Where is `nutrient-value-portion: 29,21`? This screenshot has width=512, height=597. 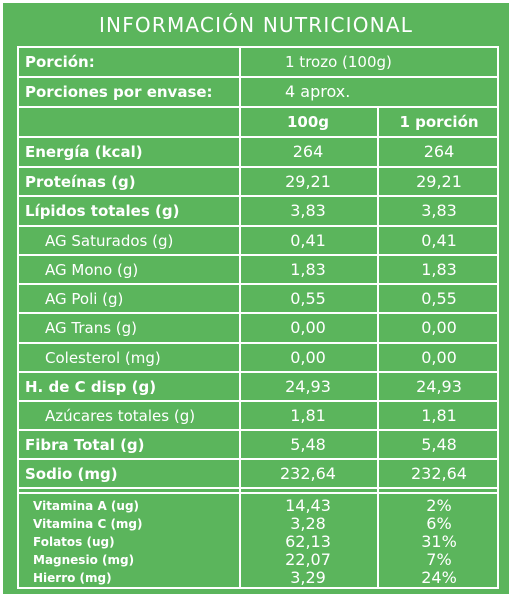 nutrient-value-portion: 29,21 is located at coordinates (439, 181).